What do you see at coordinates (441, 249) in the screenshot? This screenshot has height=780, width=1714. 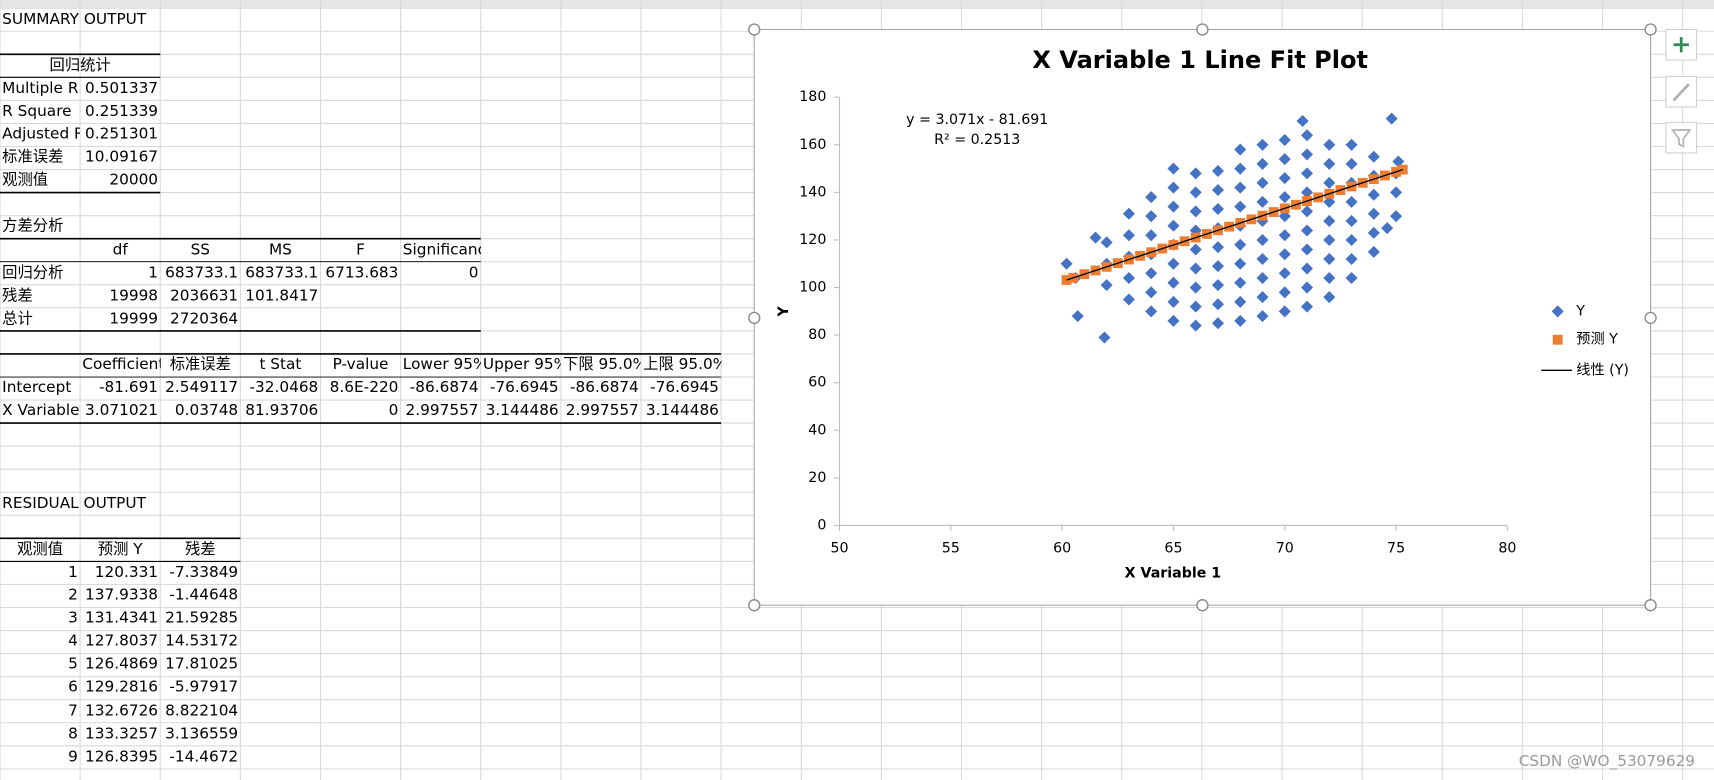 I see `cell: Significance F` at bounding box center [441, 249].